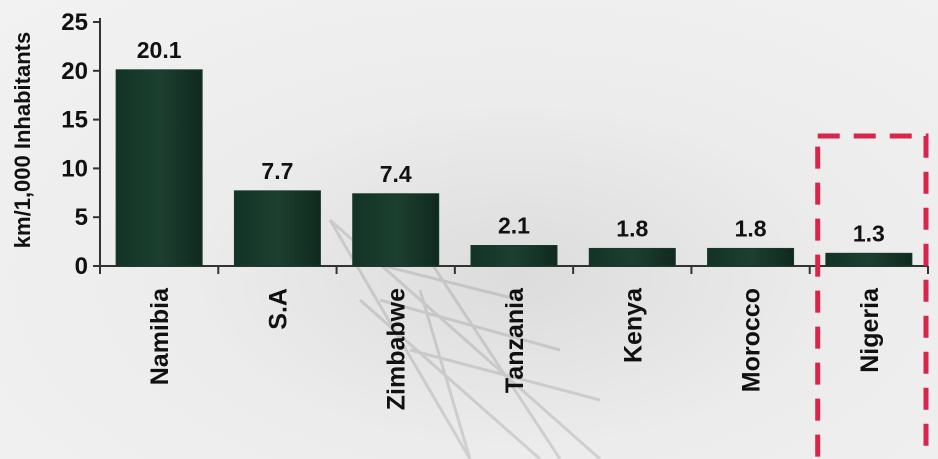 This screenshot has width=938, height=459. Describe the element at coordinates (396, 174) in the screenshot. I see `data-label: 7.4` at that location.